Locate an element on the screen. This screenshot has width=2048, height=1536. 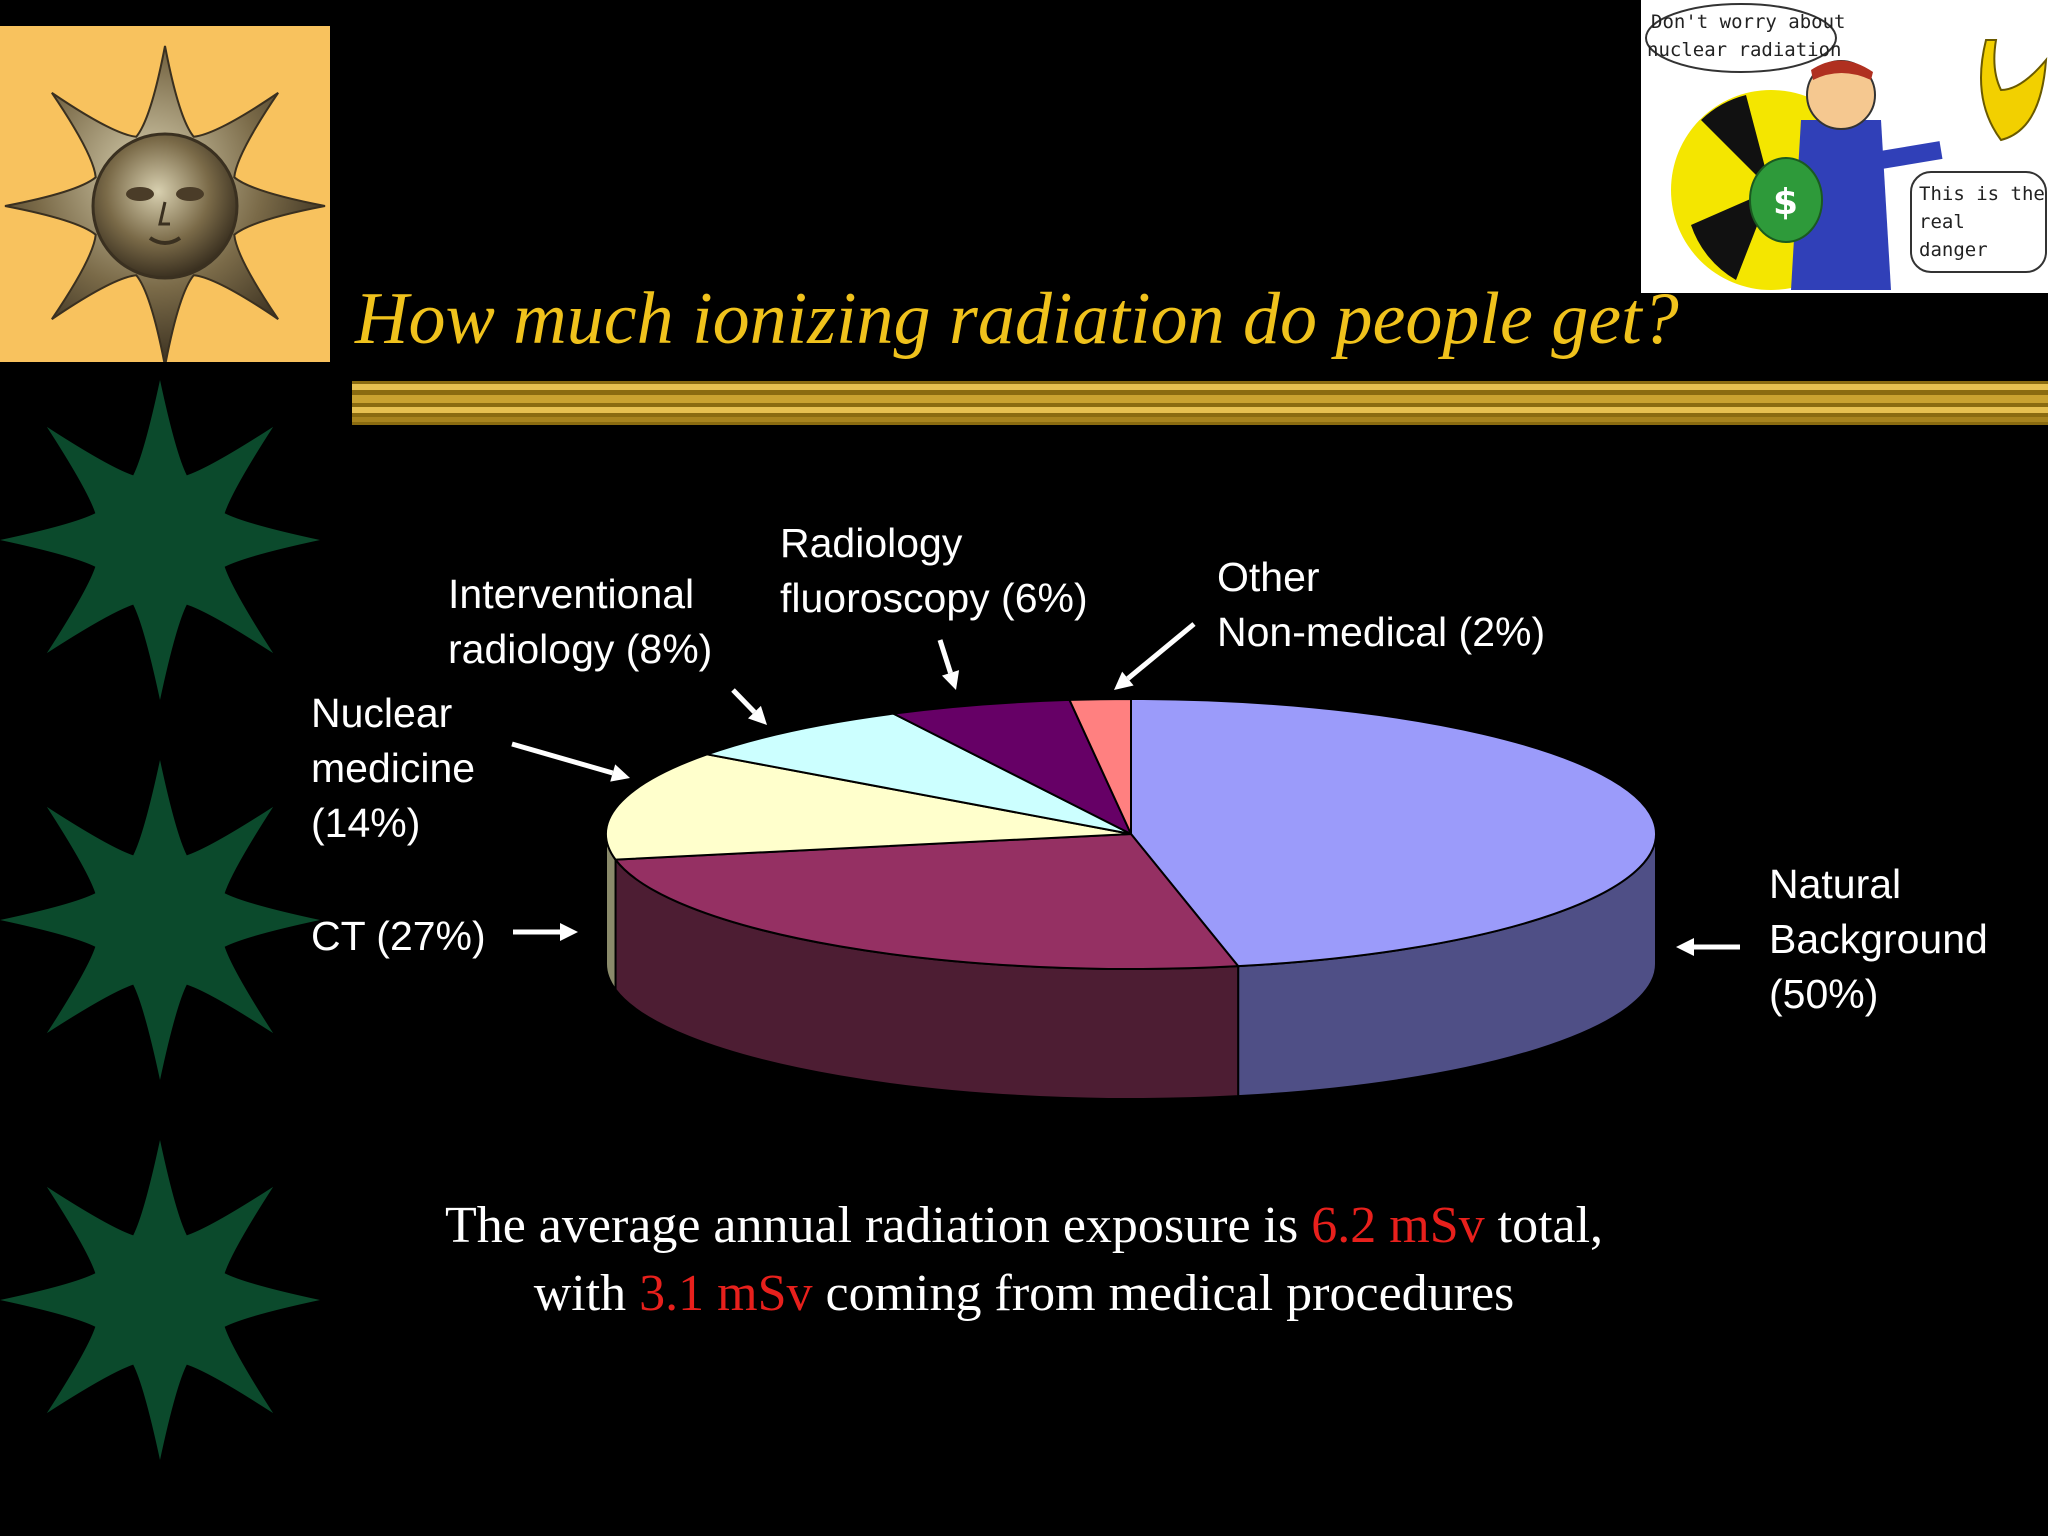
pie-slice-ct is located at coordinates (927, 901).